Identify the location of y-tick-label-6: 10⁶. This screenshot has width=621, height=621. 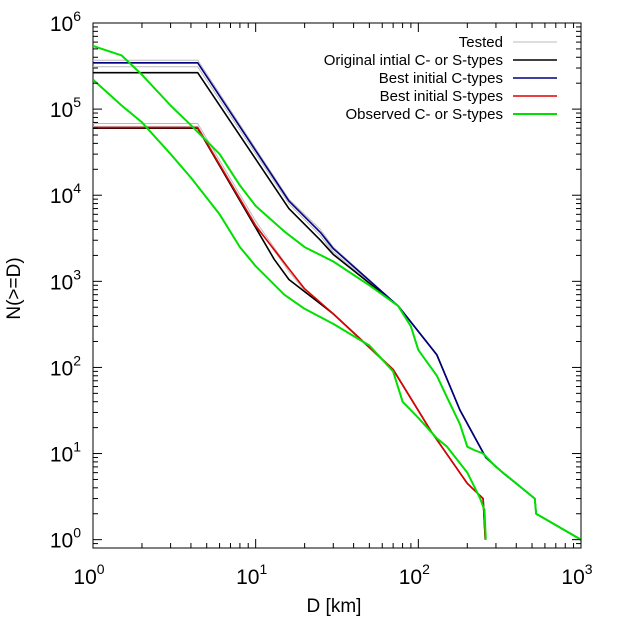
(65, 22).